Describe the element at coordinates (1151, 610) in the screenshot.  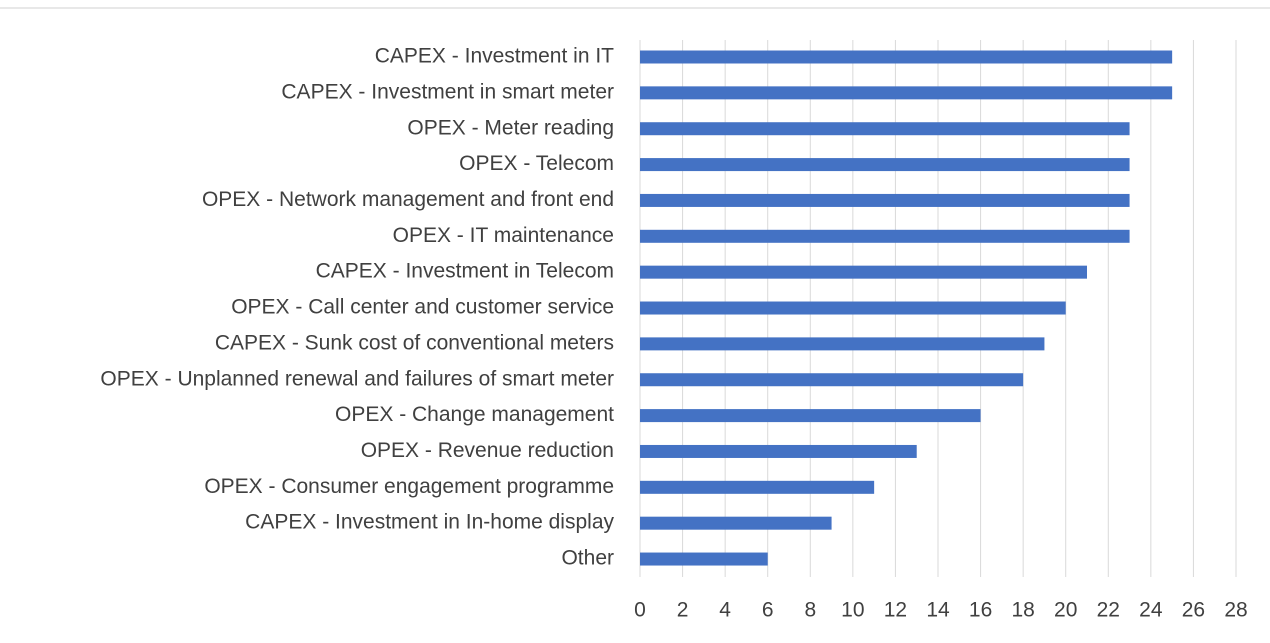
I see `x-tick-label: 24` at that location.